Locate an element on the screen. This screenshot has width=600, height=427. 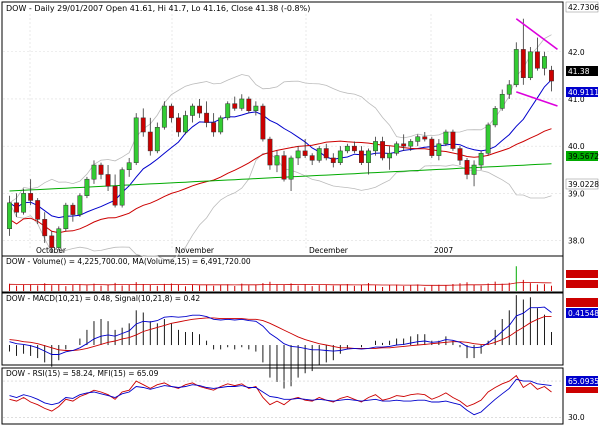
price-tag-ma-long-box is located at coordinates (582, 156).